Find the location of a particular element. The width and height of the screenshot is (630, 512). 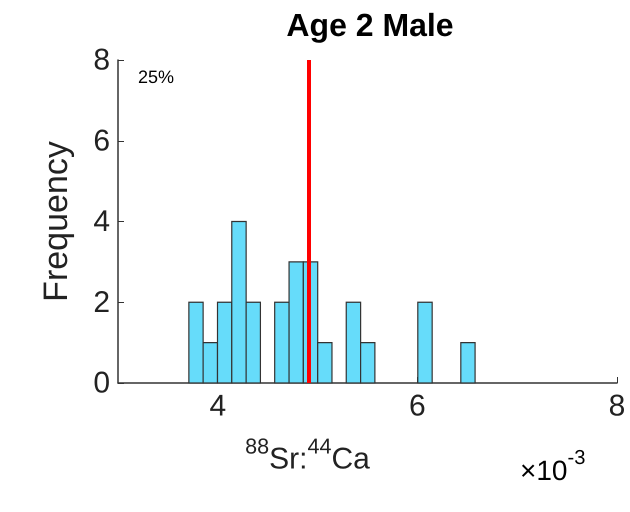

y-tick-label: 4 is located at coordinates (101, 221).